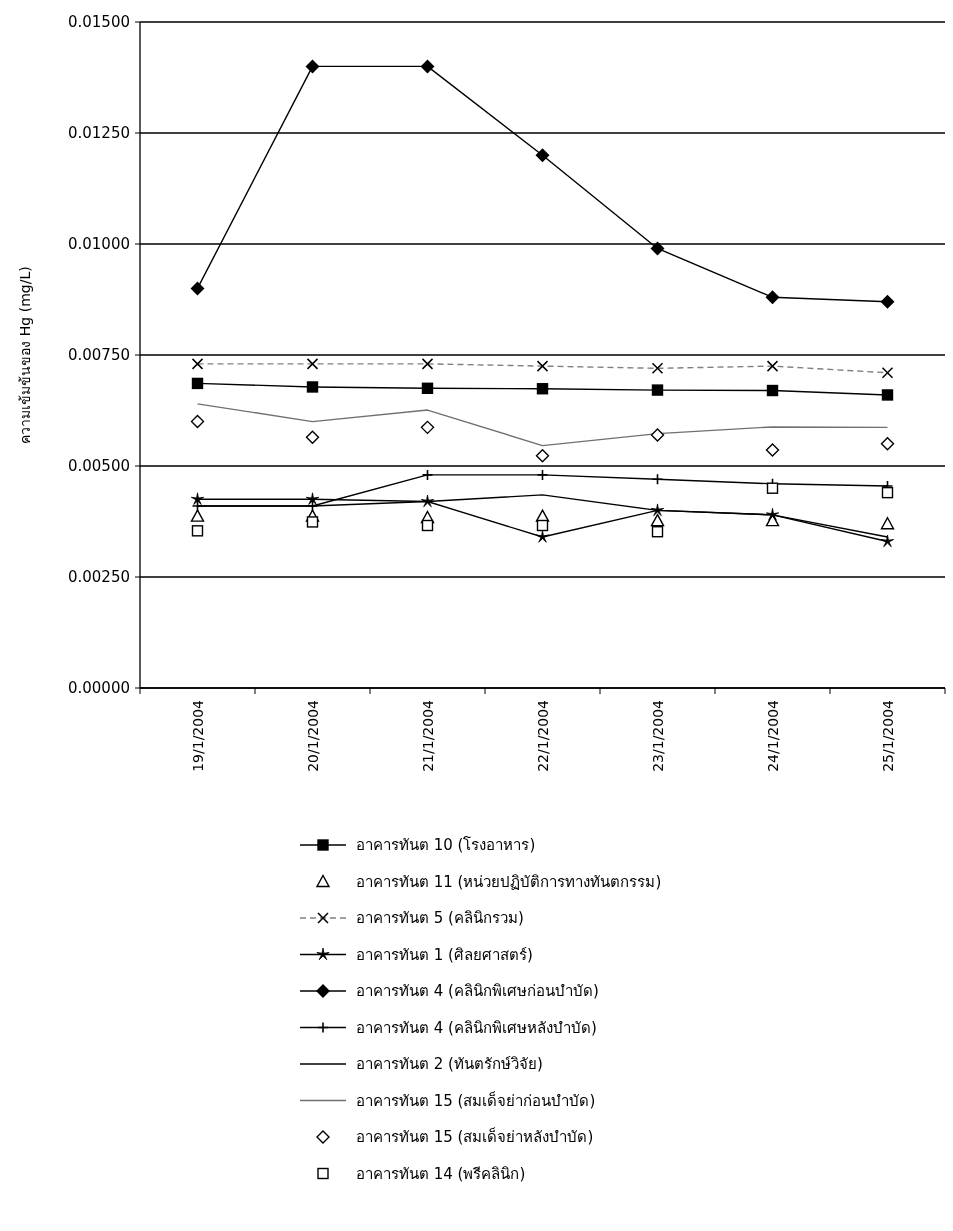 This screenshot has width=953, height=1231. I want to click on legend-label: อาคารทันต 4 (คลินิกพิเศษก่อนบำบัด), so click(477, 991).